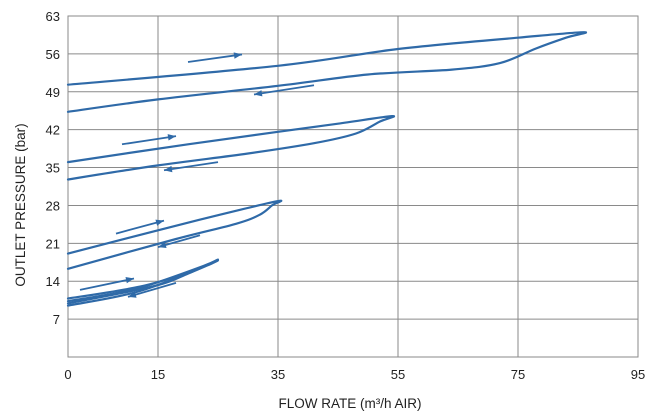 The image size is (663, 415). I want to click on y-axis-label: OUTLET PRESSURE (bar), so click(20, 204).